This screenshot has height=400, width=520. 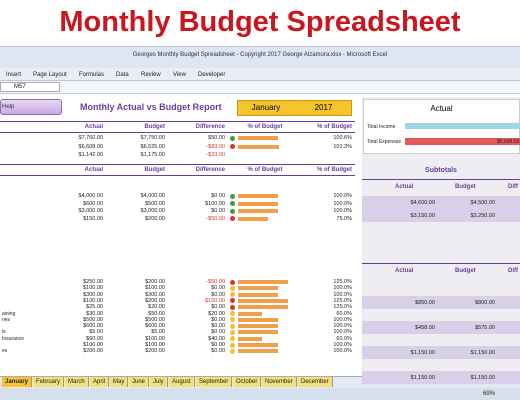 What do you see at coordinates (50, 75) in the screenshot?
I see `ribbon-tab: Page Layout` at bounding box center [50, 75].